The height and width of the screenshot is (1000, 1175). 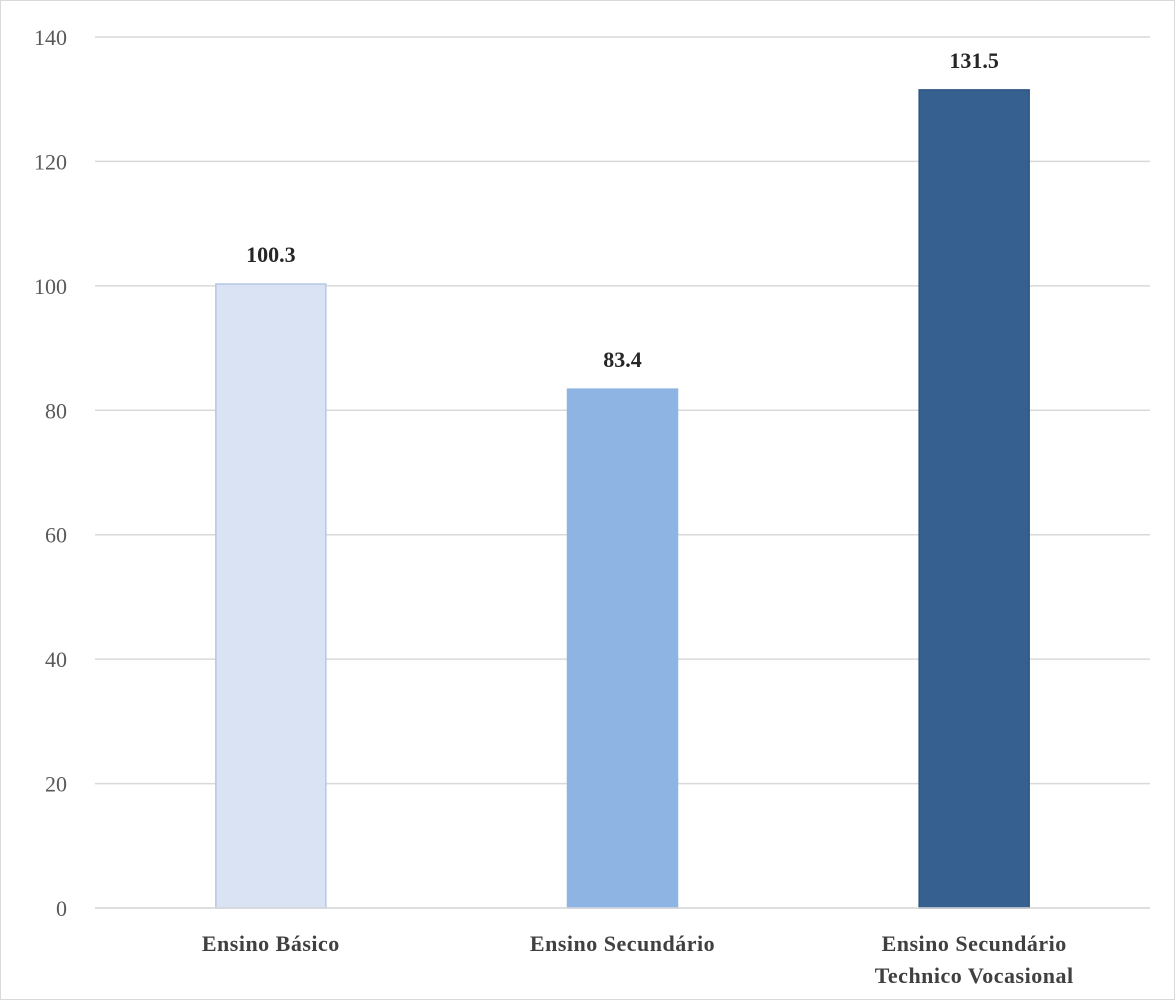 I want to click on x-tick-label: Ensino Básico, so click(x=271, y=943).